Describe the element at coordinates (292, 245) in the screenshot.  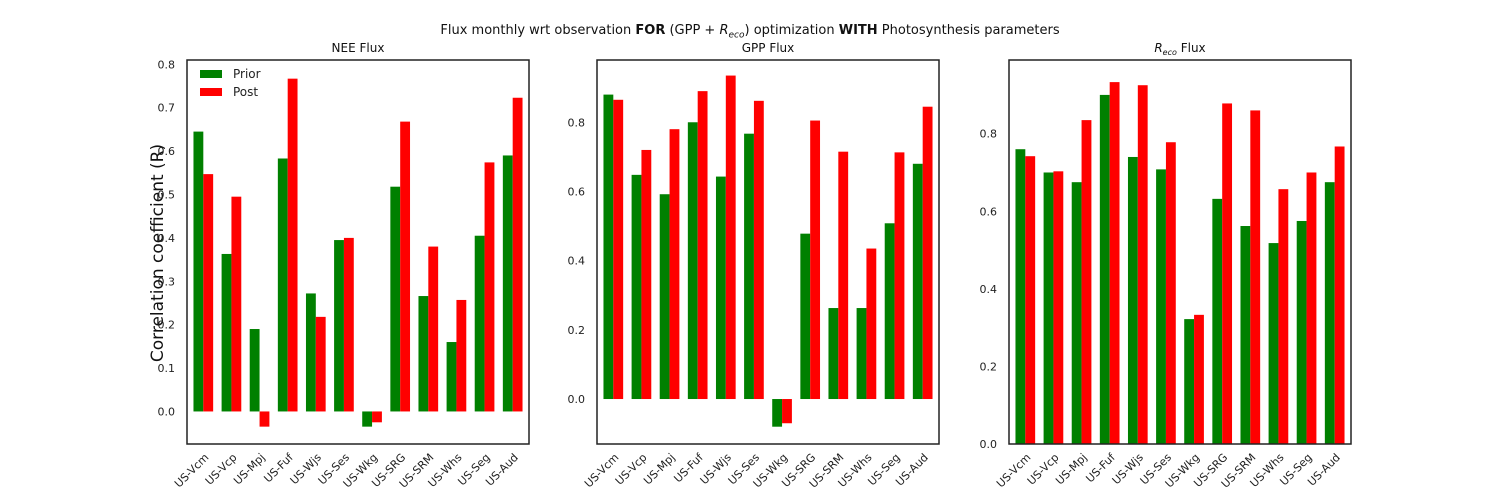
I see `bar-post-us-fuf` at that location.